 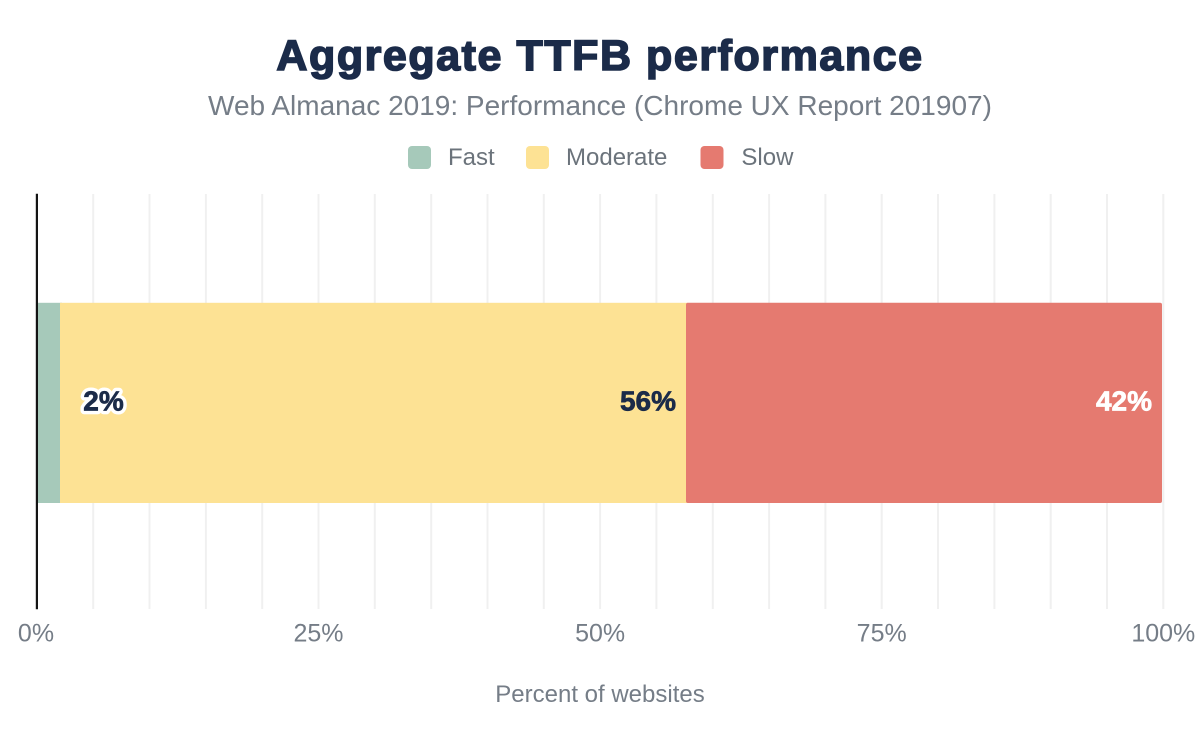 I want to click on svg-text: Fast, so click(x=471, y=157).